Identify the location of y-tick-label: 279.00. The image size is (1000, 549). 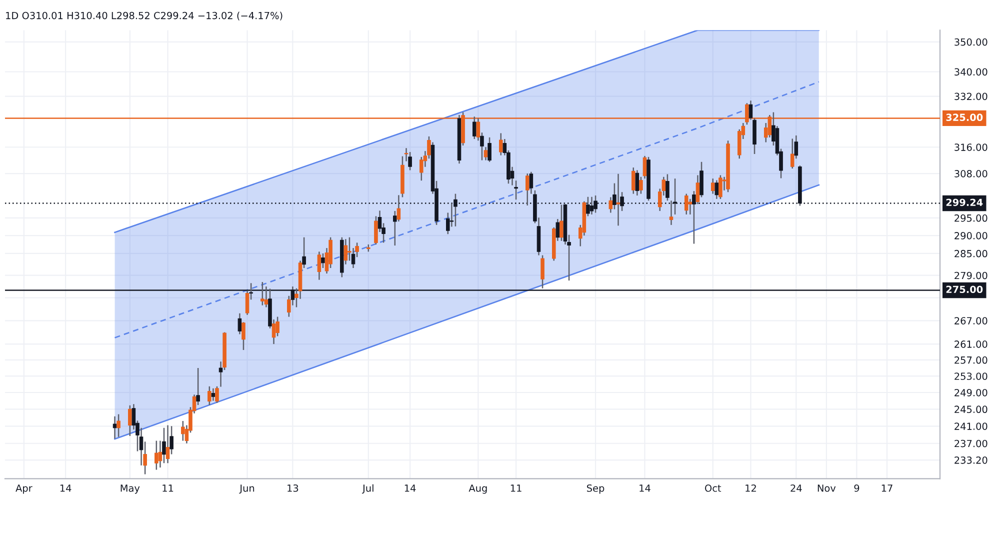
(971, 276).